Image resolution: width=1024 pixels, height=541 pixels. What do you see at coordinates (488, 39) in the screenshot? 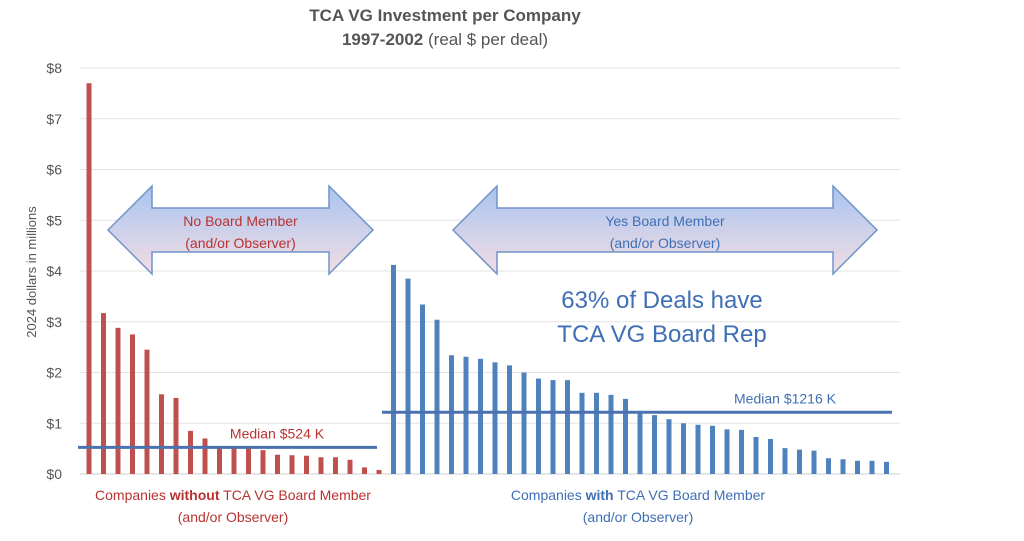
I see `subtitle-note: (real $ per deal)` at bounding box center [488, 39].